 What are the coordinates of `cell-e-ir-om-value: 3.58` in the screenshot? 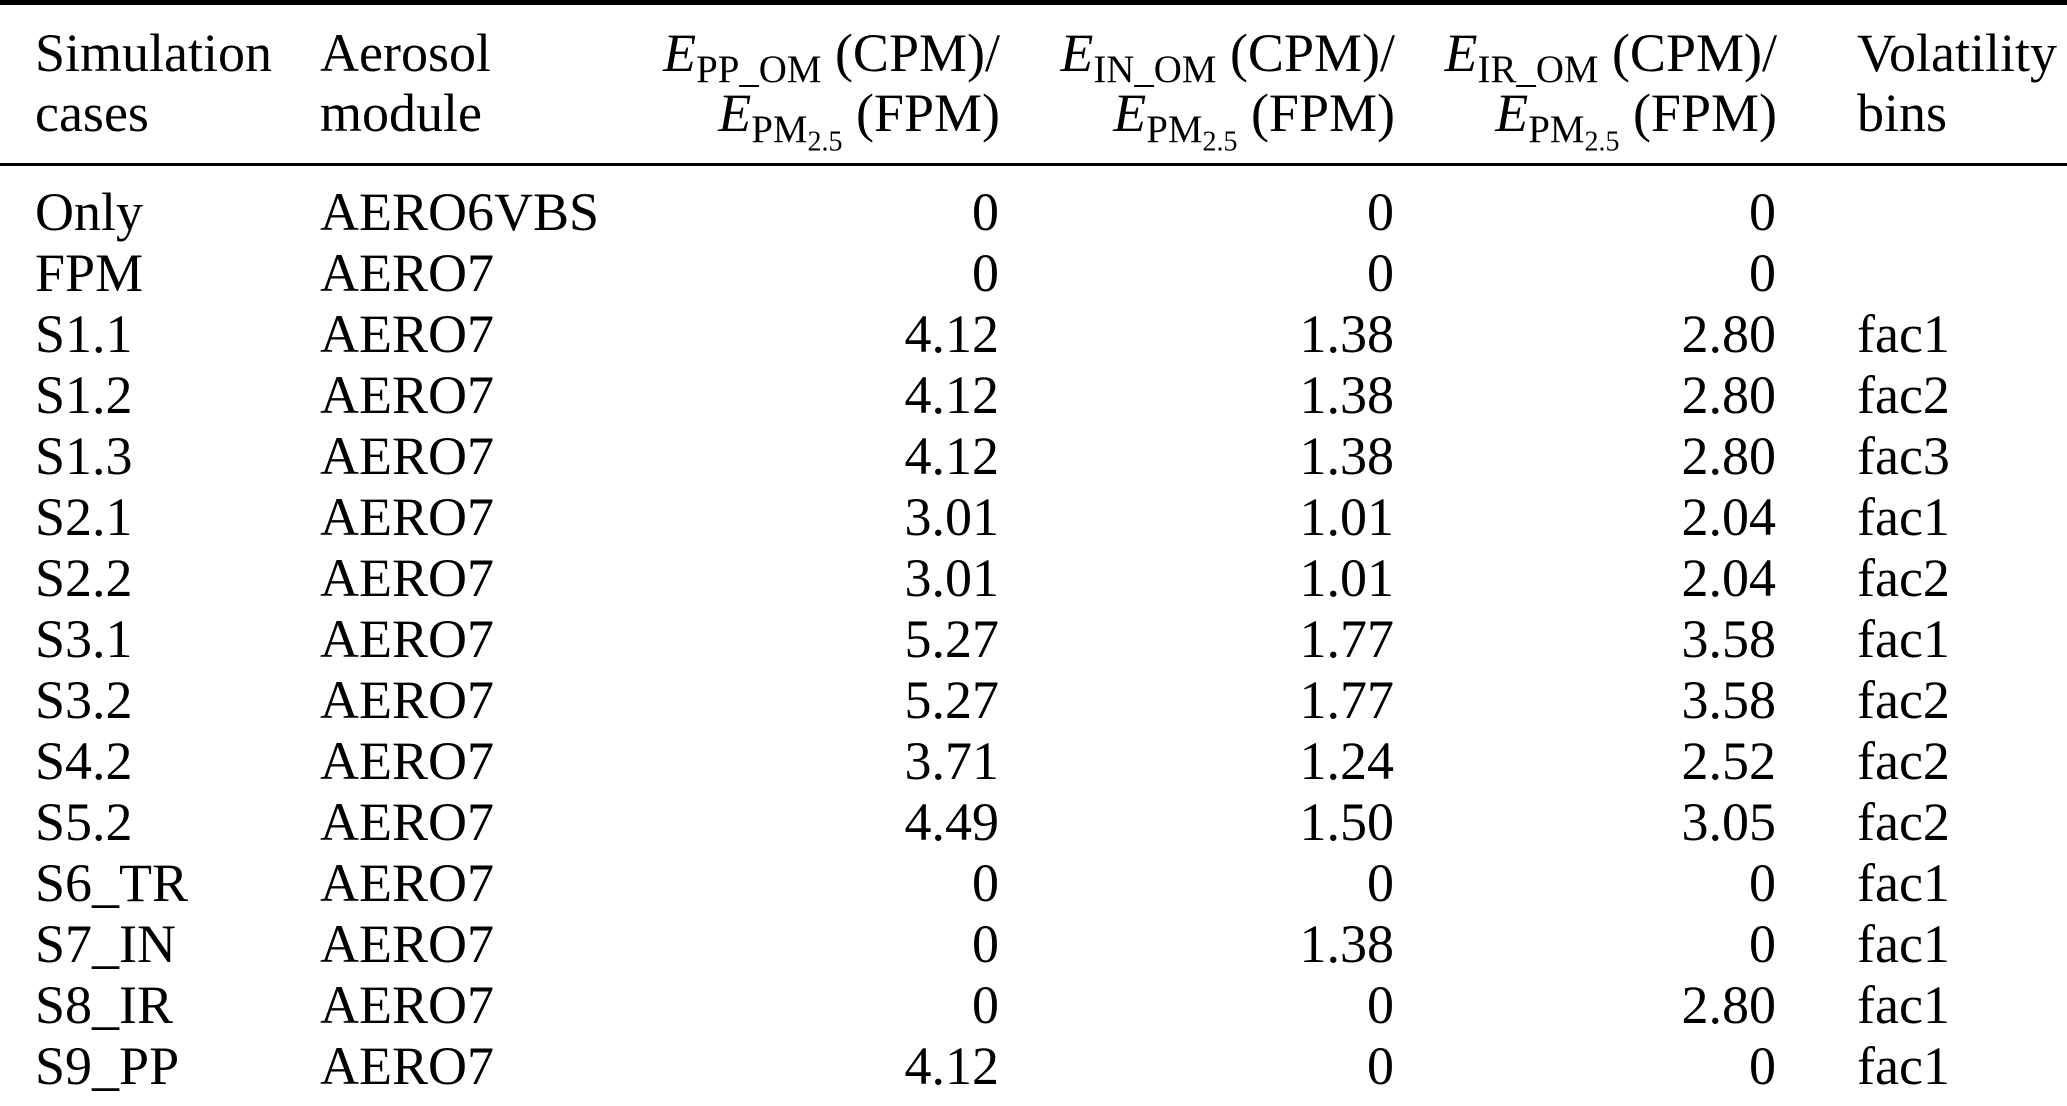 It's located at (1729, 639).